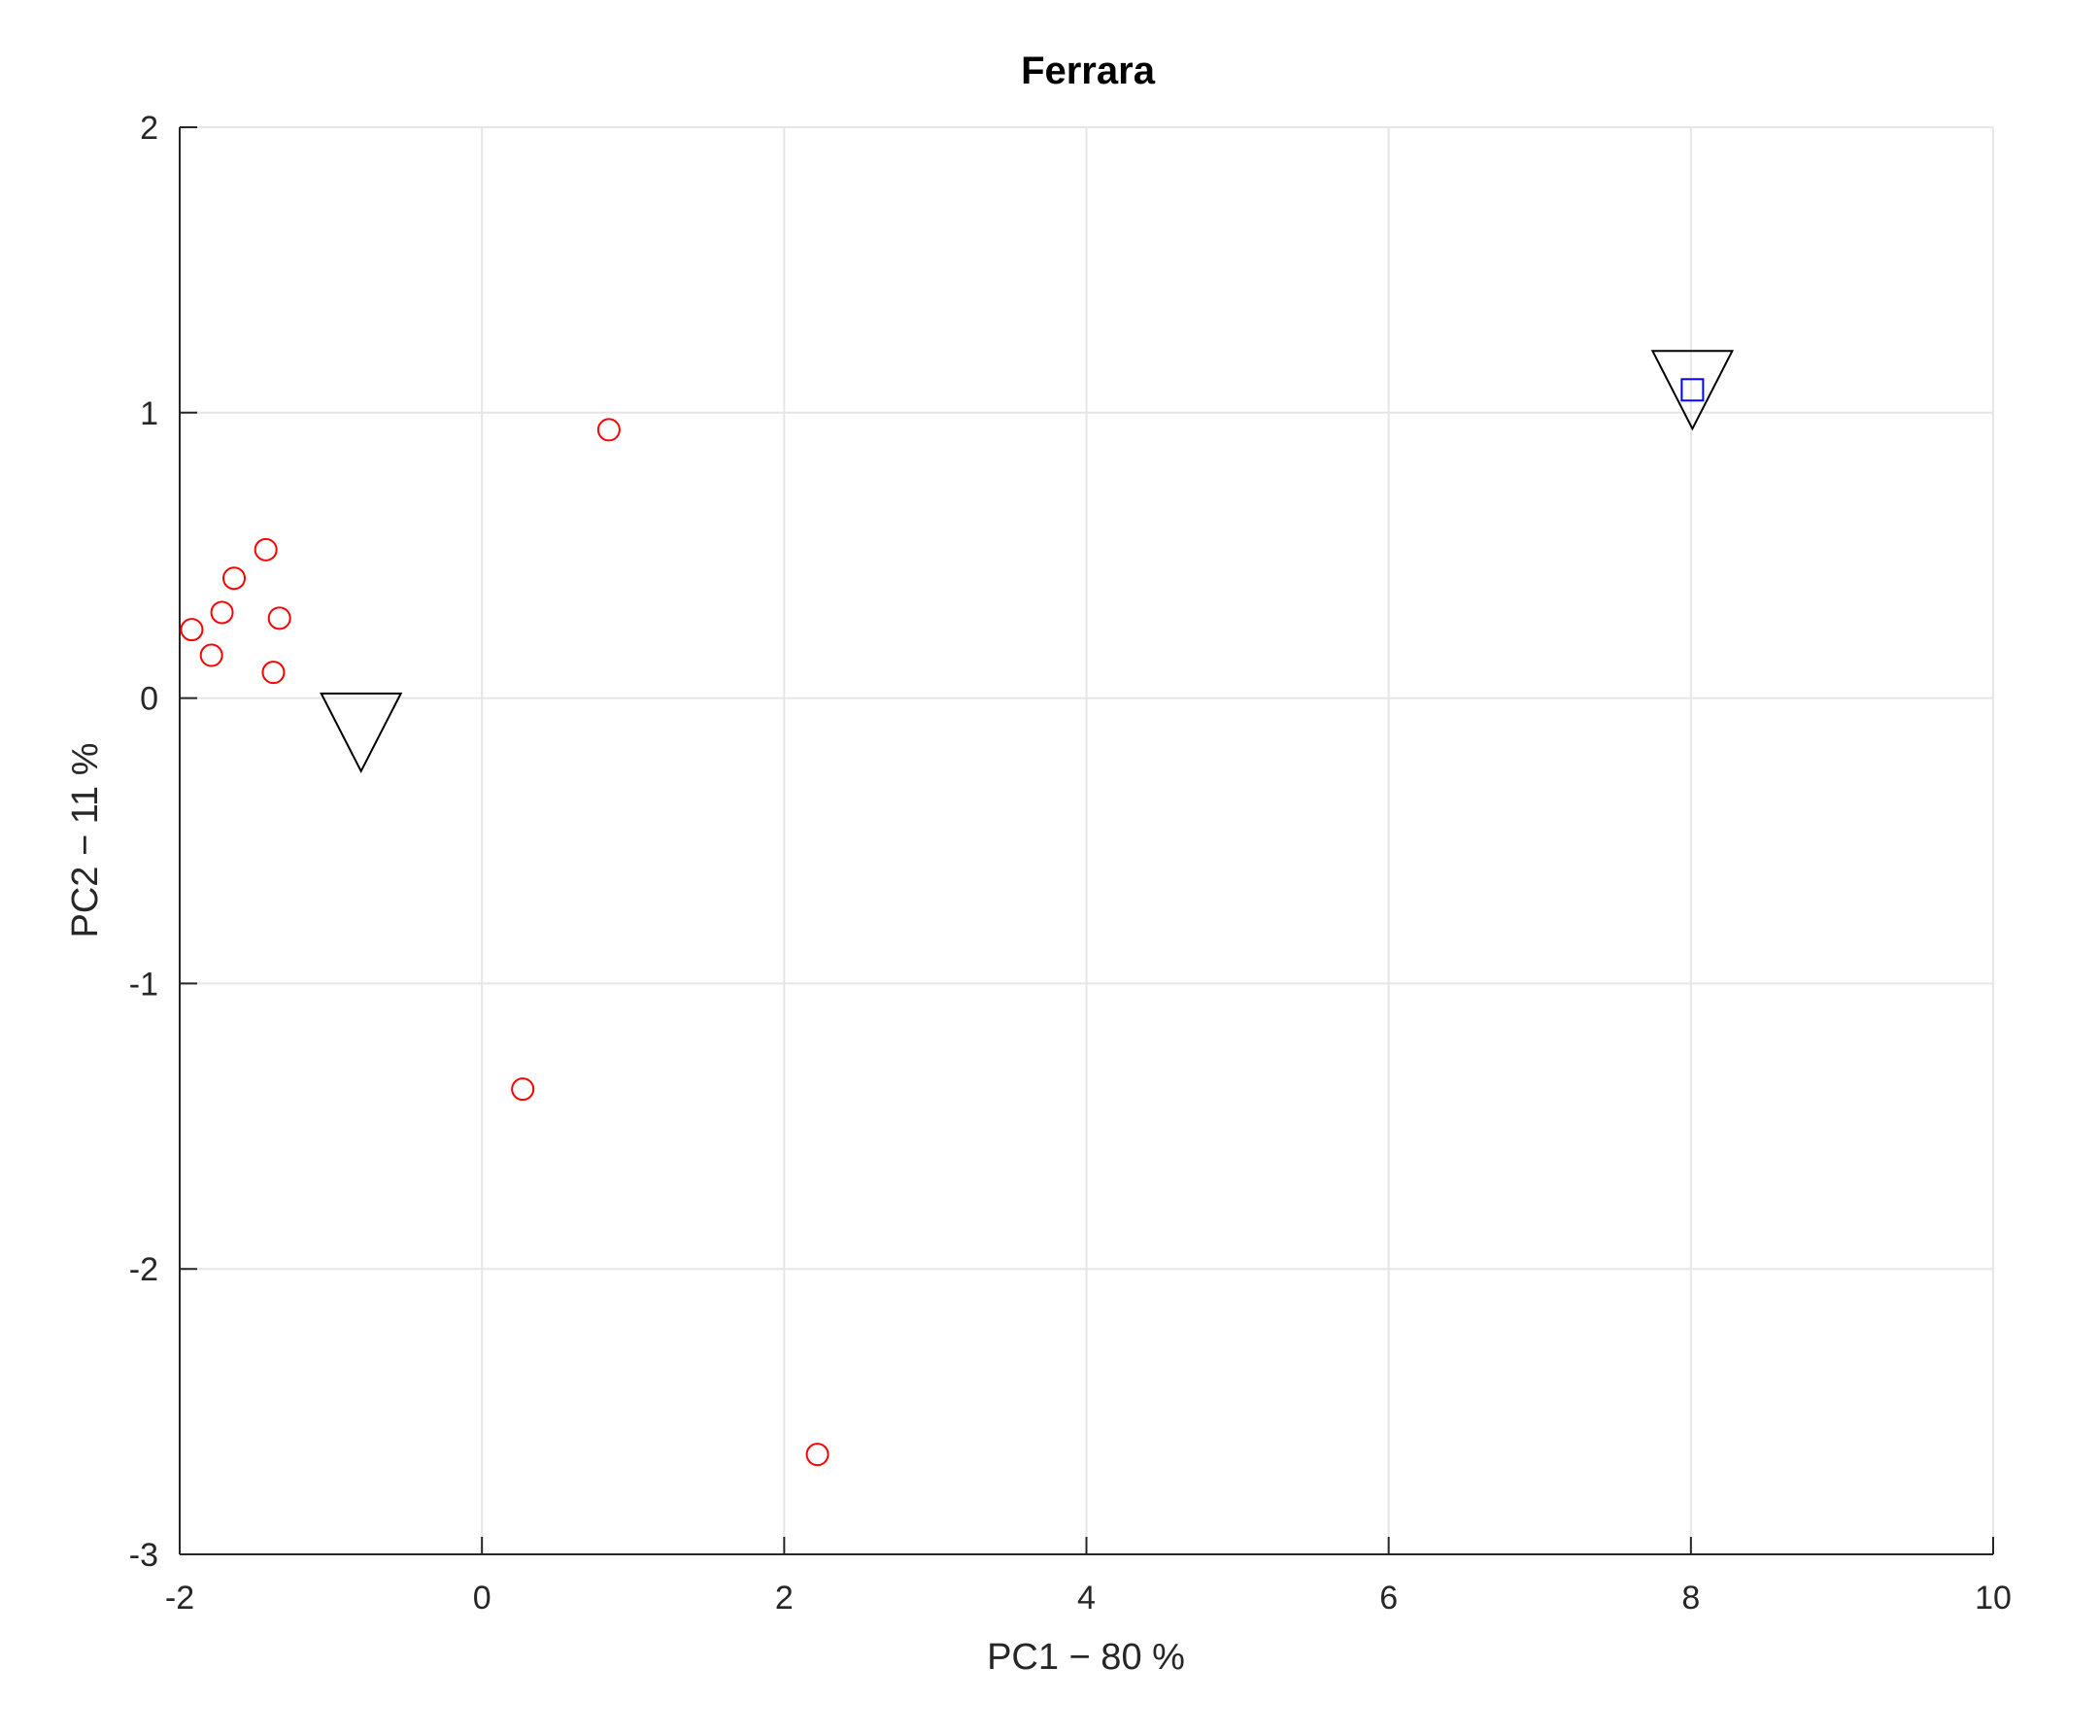  I want to click on x-tick-label: 4, so click(1086, 1599).